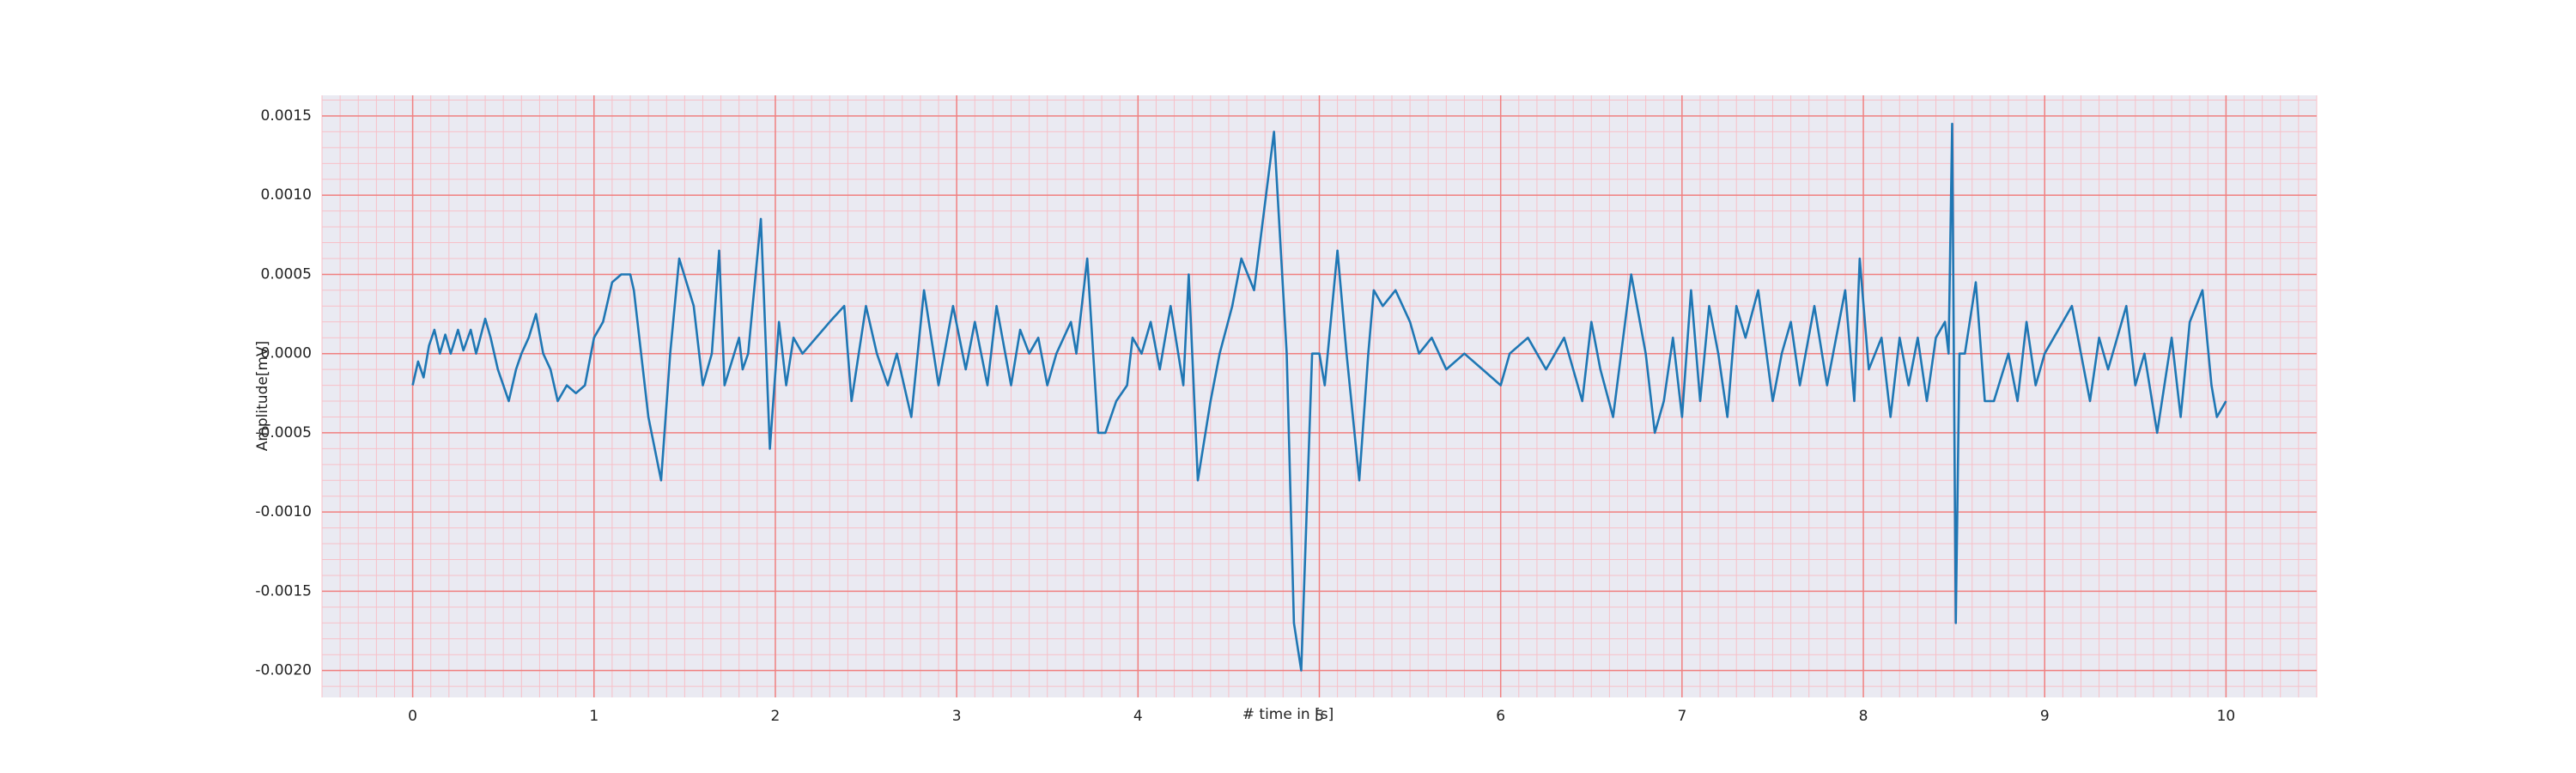 The width and height of the screenshot is (2576, 773). What do you see at coordinates (283, 591) in the screenshot?
I see `y-tick-label: -0.0015` at bounding box center [283, 591].